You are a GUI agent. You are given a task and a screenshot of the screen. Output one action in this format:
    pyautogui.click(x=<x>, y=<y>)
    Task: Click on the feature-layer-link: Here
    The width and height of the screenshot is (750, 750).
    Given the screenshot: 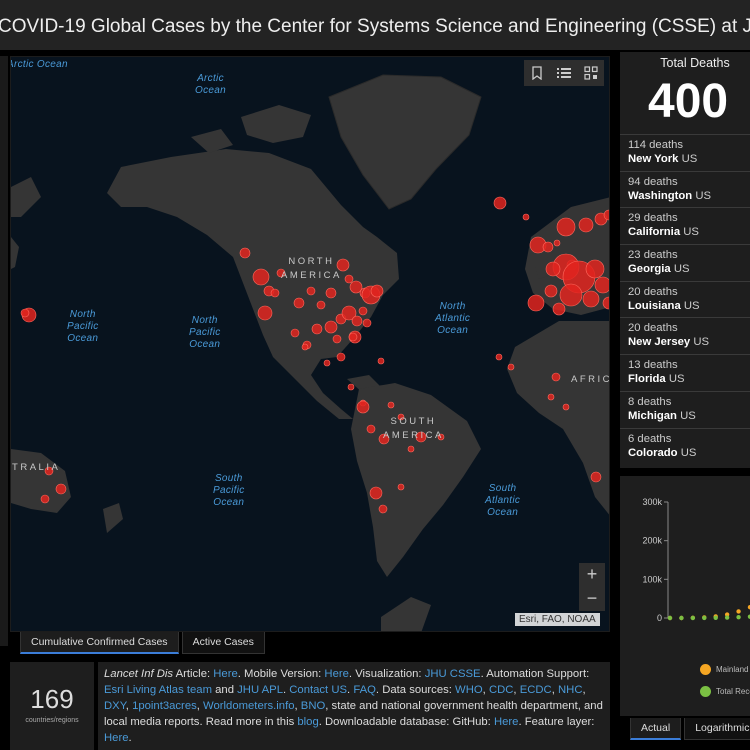 What is the action you would take?
    pyautogui.click(x=116, y=738)
    